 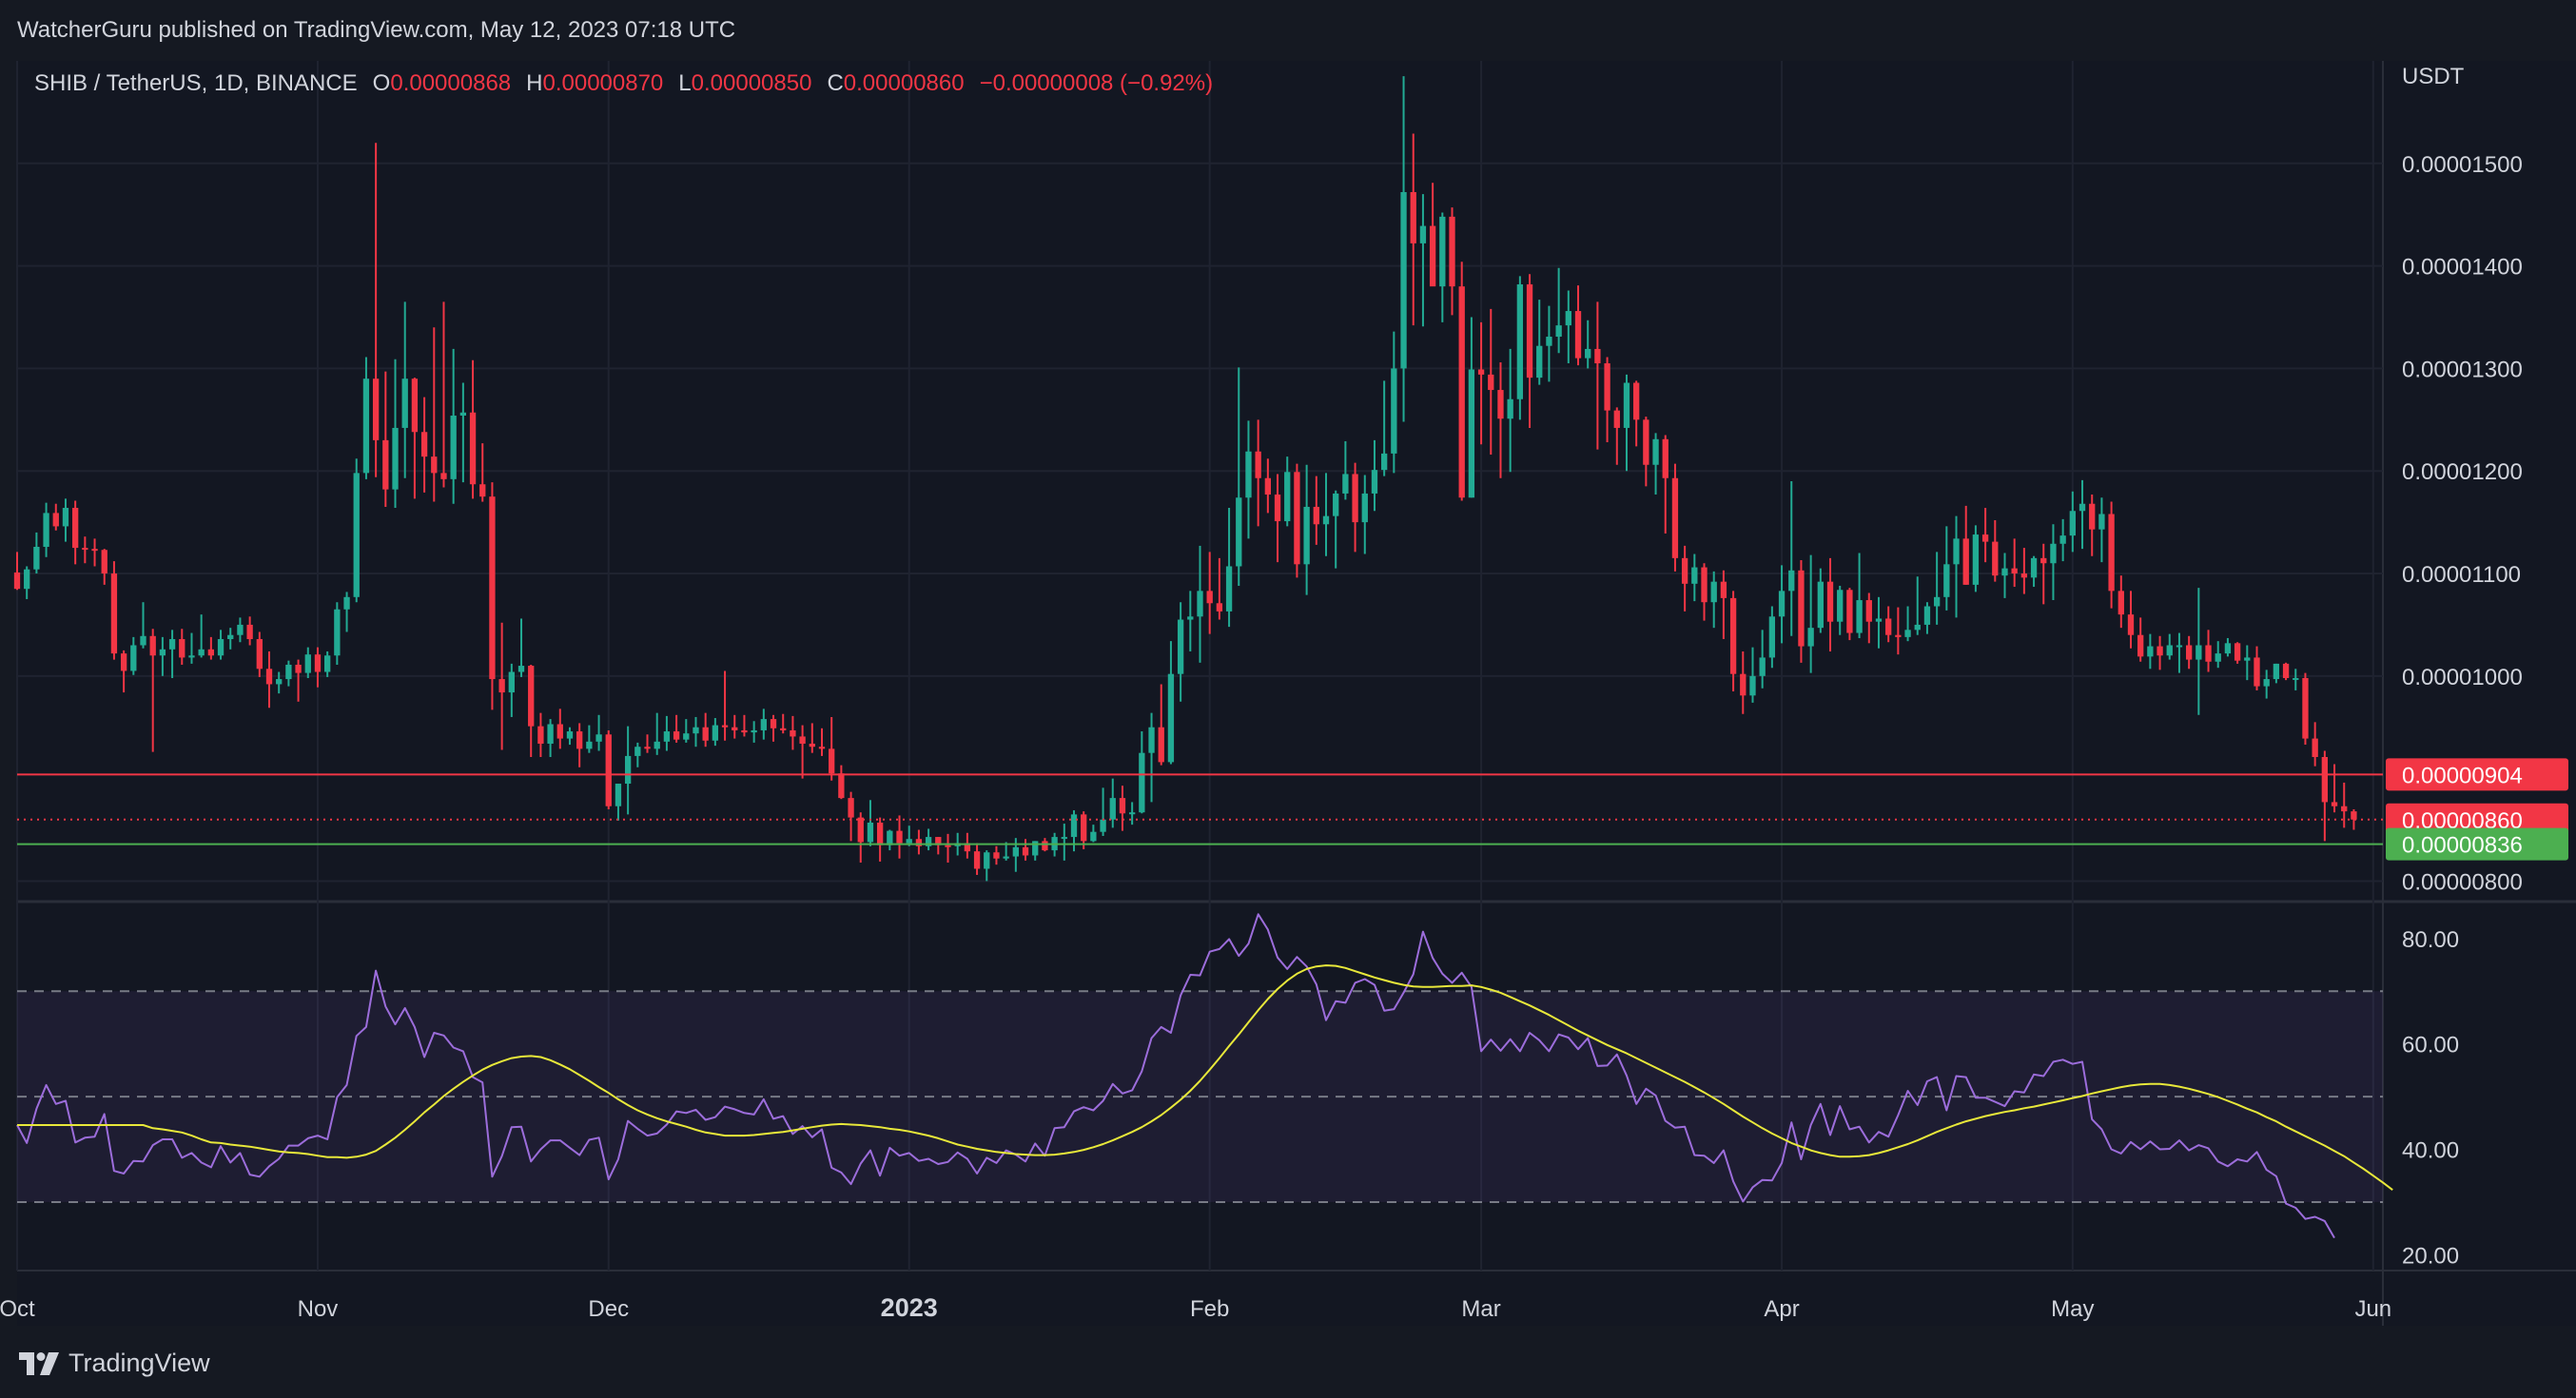 I want to click on level-price-label: 0.00000836, so click(x=2462, y=846).